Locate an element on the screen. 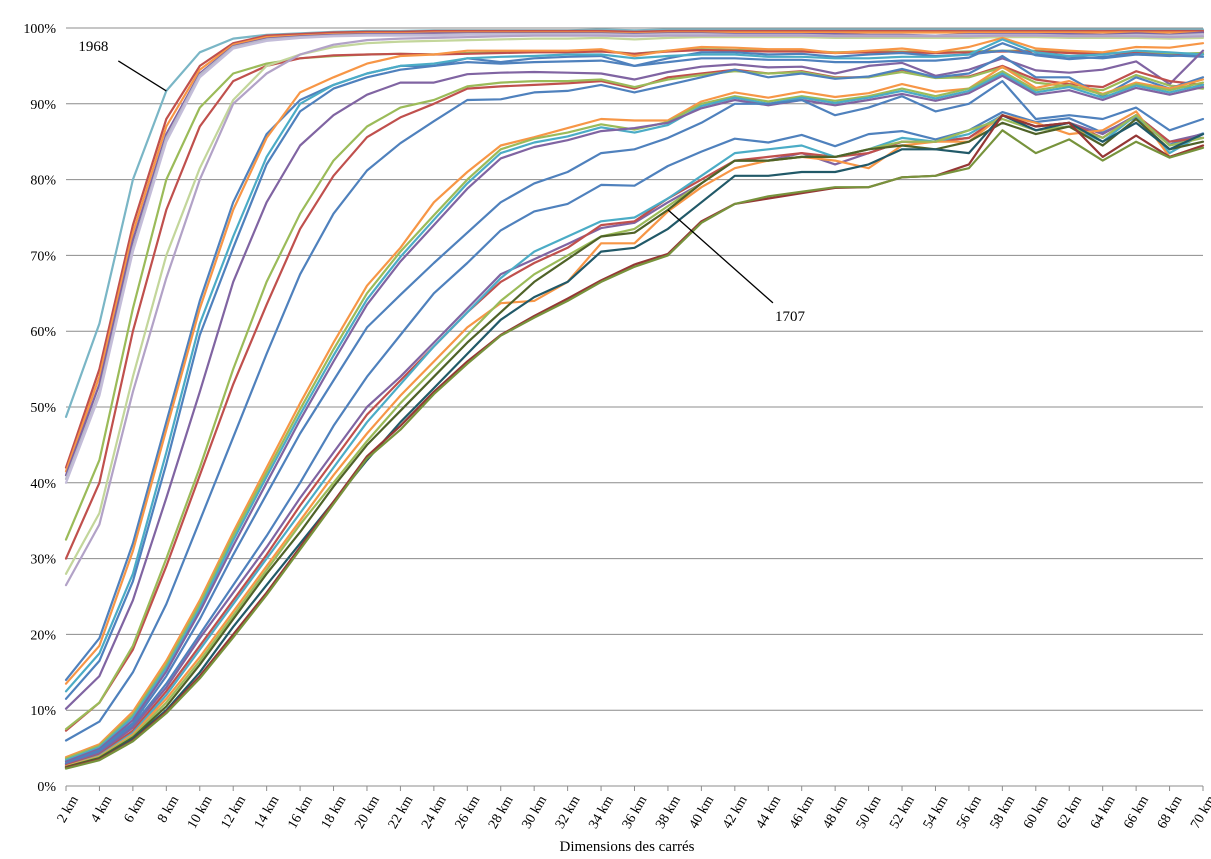 The image size is (1211, 859). x-axis-title: Dimensions des carrés is located at coordinates (627, 846).